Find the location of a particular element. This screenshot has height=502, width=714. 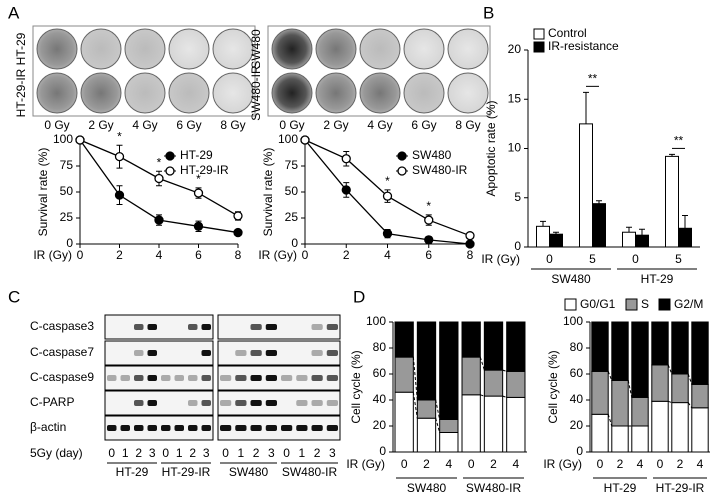

panel-label: D is located at coordinates (359, 296).